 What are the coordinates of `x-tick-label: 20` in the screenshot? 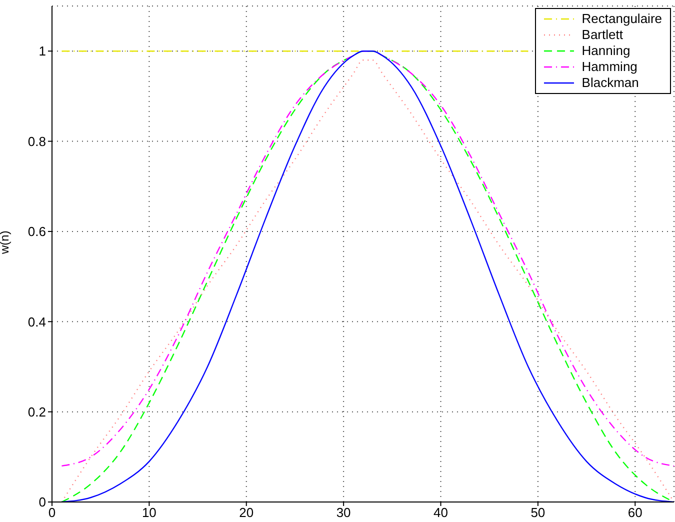 It's located at (246, 512).